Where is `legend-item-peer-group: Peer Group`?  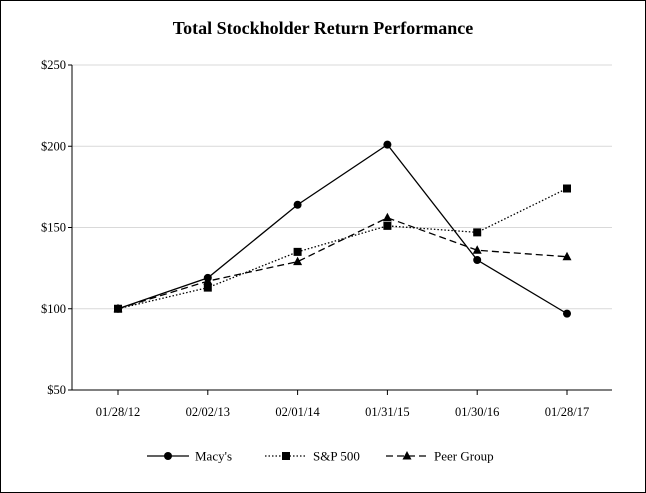
legend-item-peer-group: Peer Group is located at coordinates (440, 456).